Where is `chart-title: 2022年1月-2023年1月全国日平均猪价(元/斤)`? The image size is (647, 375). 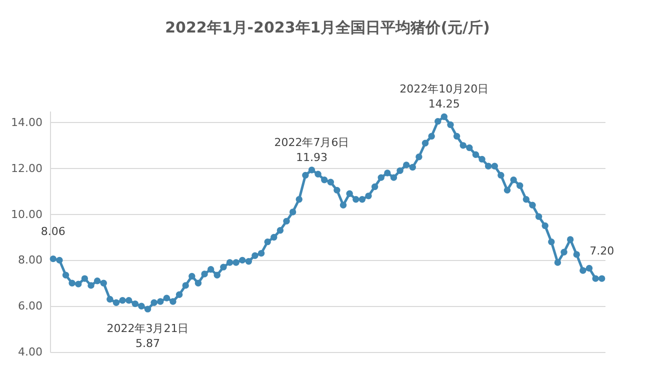
chart-title: 2022年1月-2023年1月全国日平均猪价(元/斤) is located at coordinates (327, 27).